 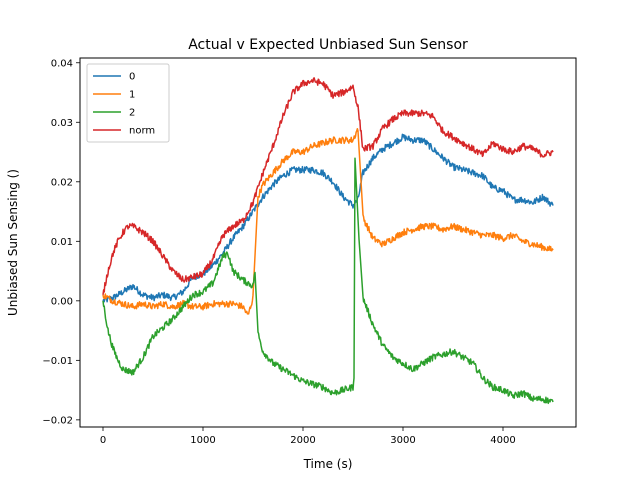 What do you see at coordinates (132, 77) in the screenshot?
I see `legend-label: 0` at bounding box center [132, 77].